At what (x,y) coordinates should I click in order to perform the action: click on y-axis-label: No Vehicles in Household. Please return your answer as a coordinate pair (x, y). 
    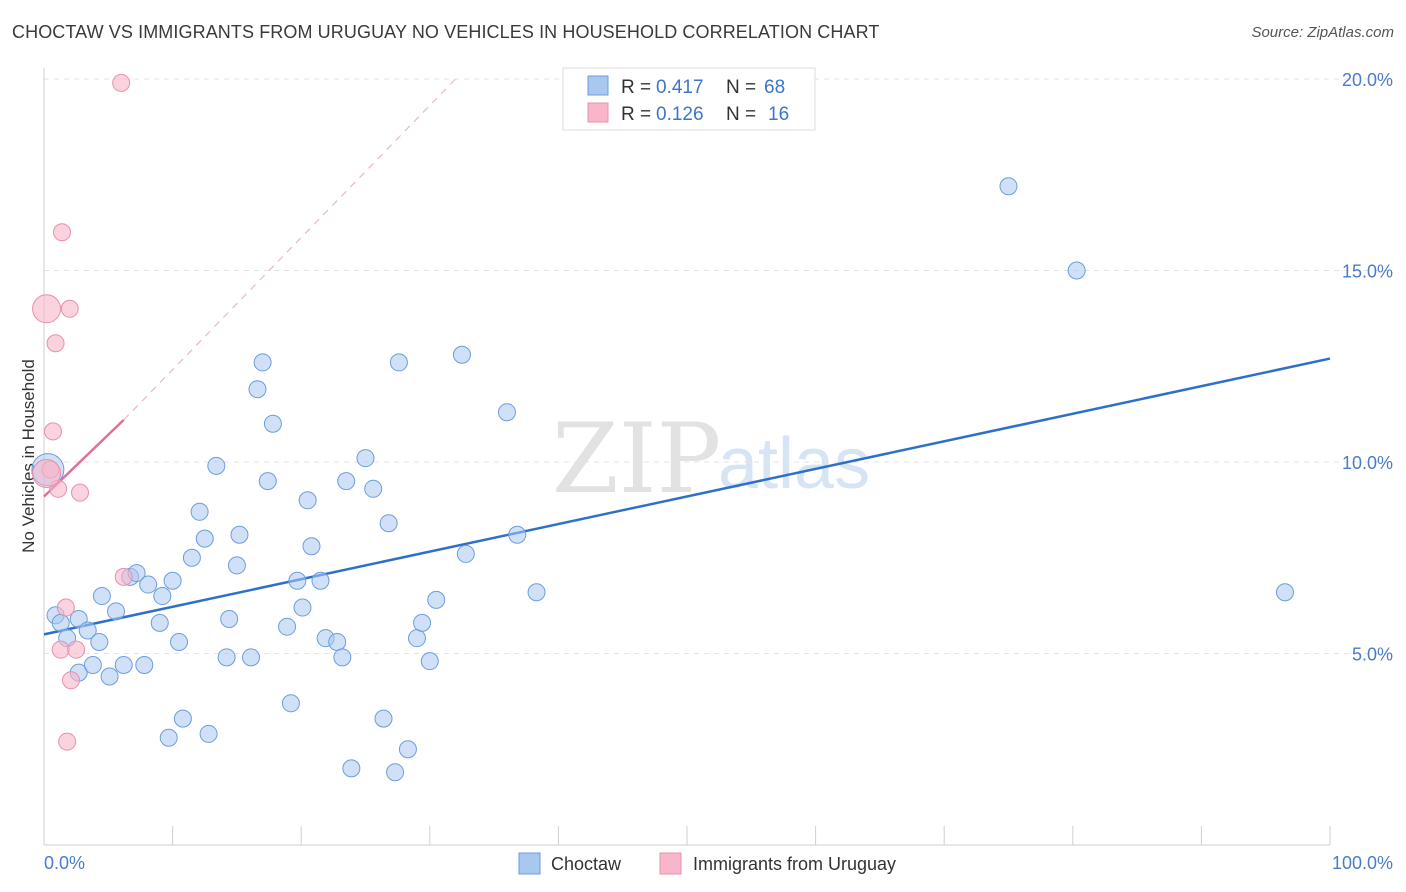
    Looking at the image, I should click on (28, 456).